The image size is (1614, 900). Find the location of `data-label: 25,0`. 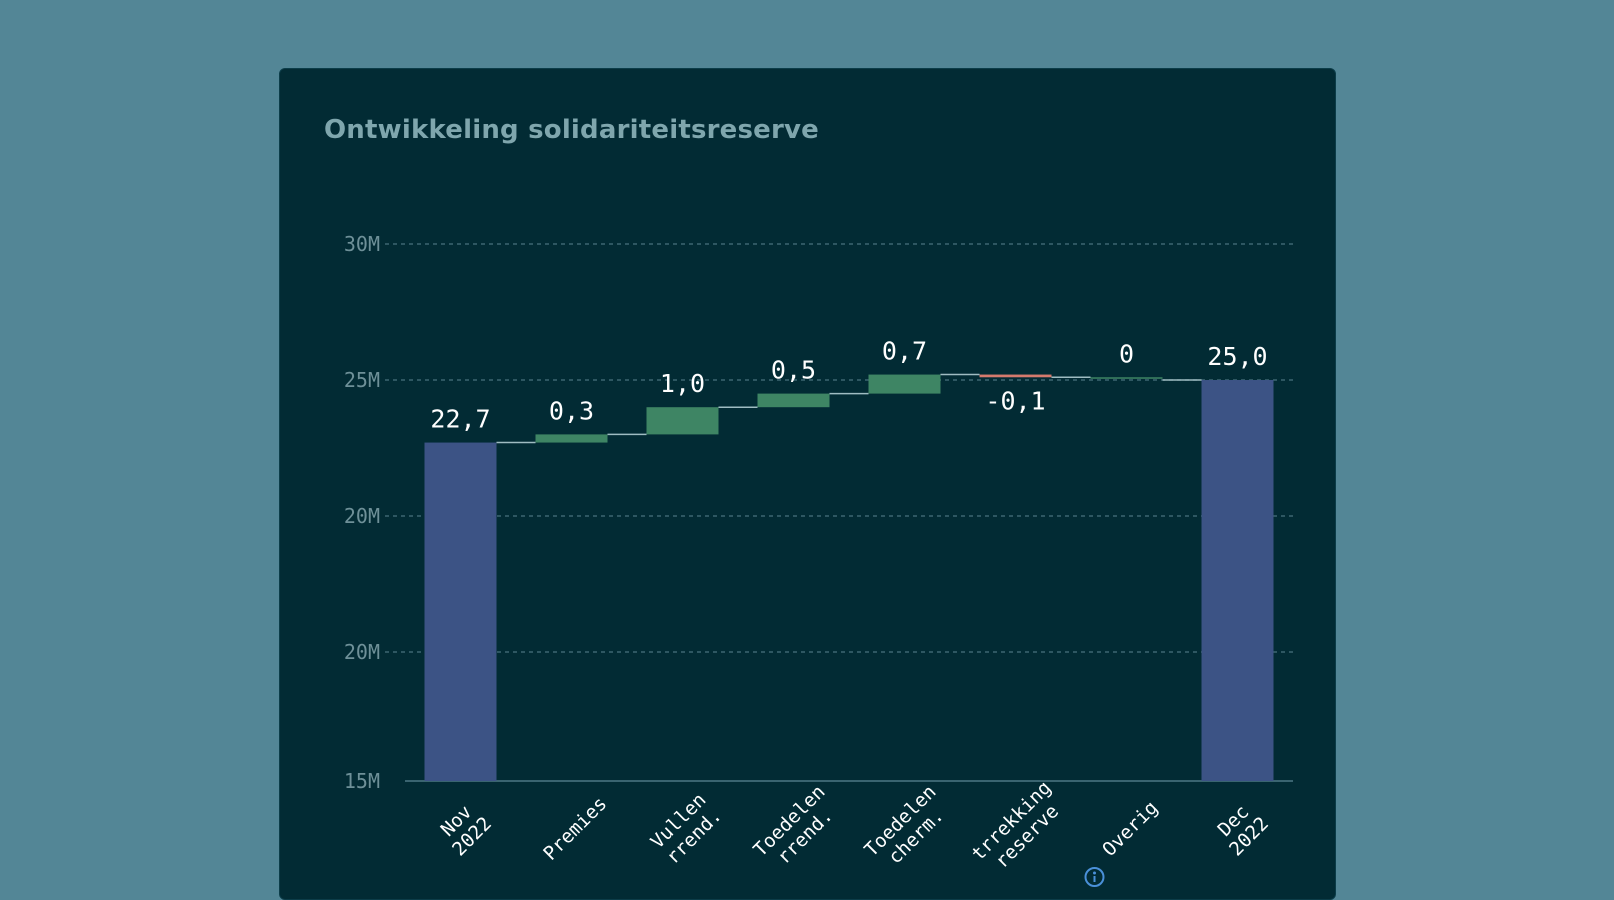

data-label: 25,0 is located at coordinates (1237, 356).